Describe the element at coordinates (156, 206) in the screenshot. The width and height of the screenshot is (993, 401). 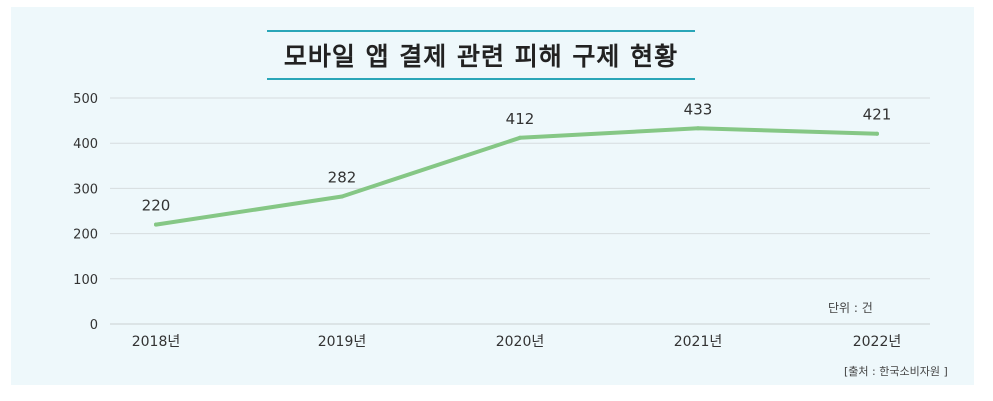
I see `data-label: 220` at that location.